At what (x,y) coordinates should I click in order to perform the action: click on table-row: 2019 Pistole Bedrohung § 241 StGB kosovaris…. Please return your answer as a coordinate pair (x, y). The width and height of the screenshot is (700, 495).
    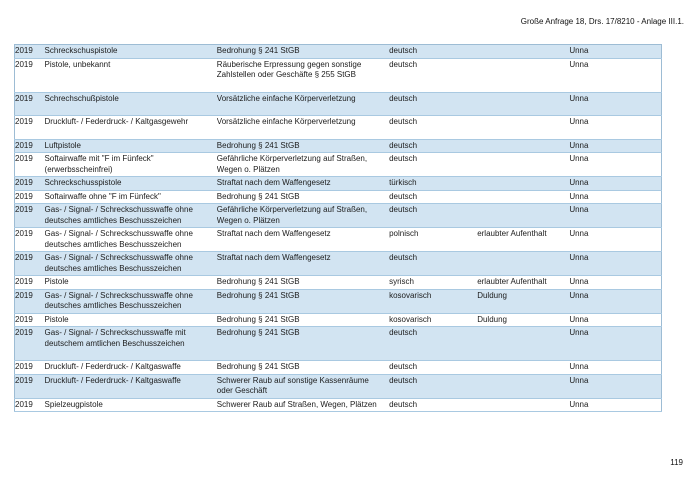
    Looking at the image, I should click on (338, 320).